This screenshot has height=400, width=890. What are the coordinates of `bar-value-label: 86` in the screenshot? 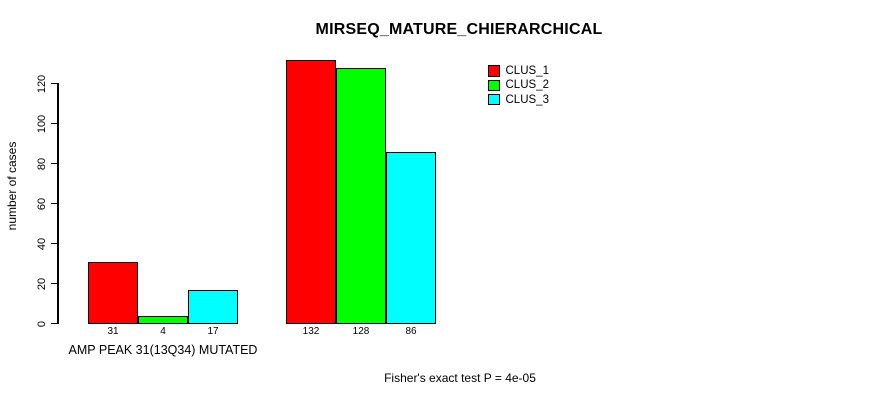 It's located at (411, 331).